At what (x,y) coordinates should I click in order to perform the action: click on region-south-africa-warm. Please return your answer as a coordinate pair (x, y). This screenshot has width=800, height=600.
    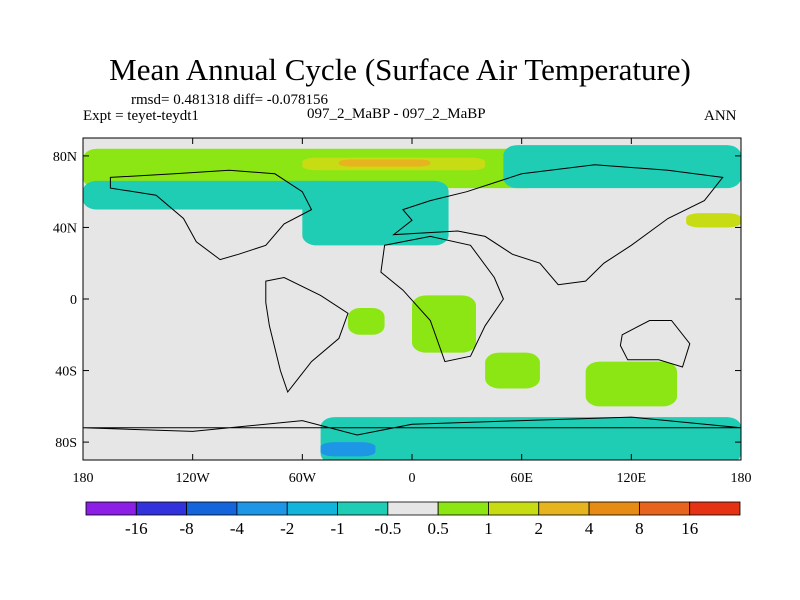
    Looking at the image, I should click on (512, 370).